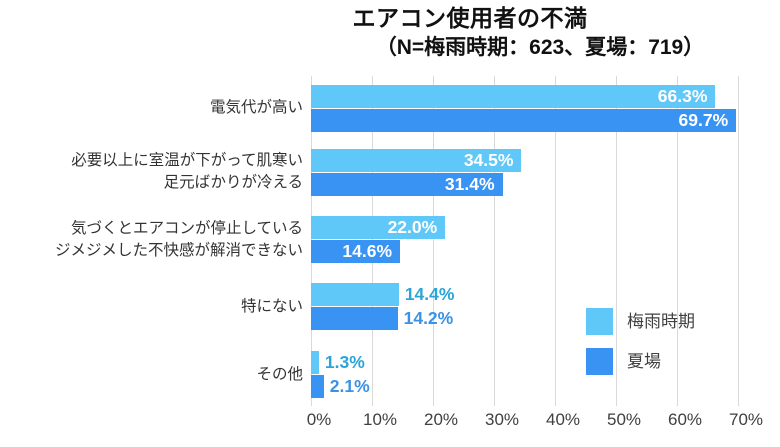 The width and height of the screenshot is (780, 447). What do you see at coordinates (429, 294) in the screenshot?
I see `value-label: 14.4%` at bounding box center [429, 294].